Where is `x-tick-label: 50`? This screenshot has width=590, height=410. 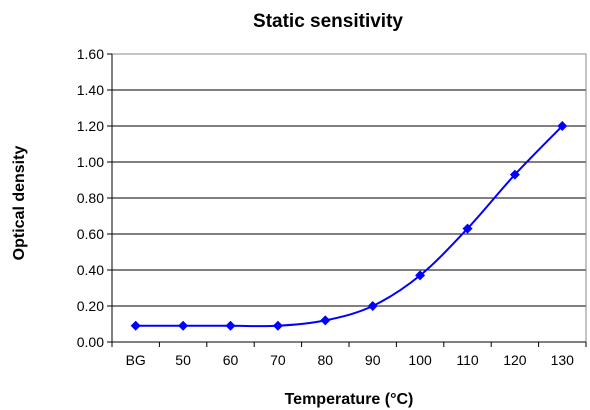 x-tick-label: 50 is located at coordinates (183, 360).